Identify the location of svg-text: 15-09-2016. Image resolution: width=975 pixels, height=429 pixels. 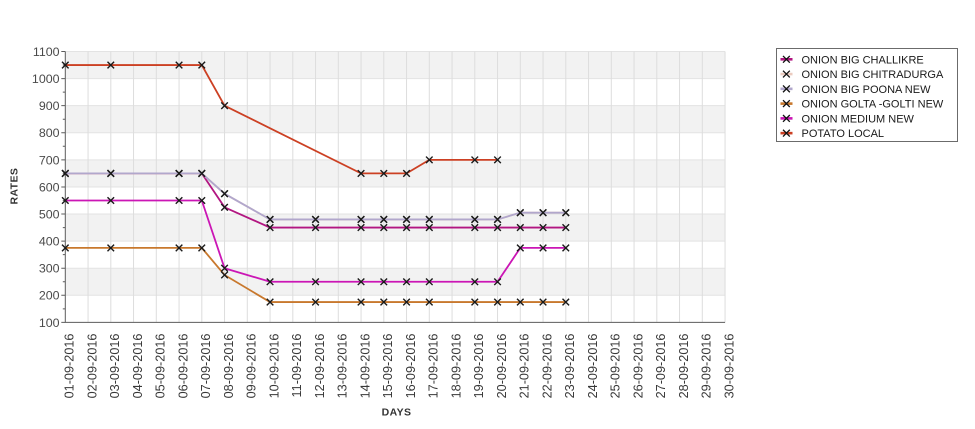
(388, 366).